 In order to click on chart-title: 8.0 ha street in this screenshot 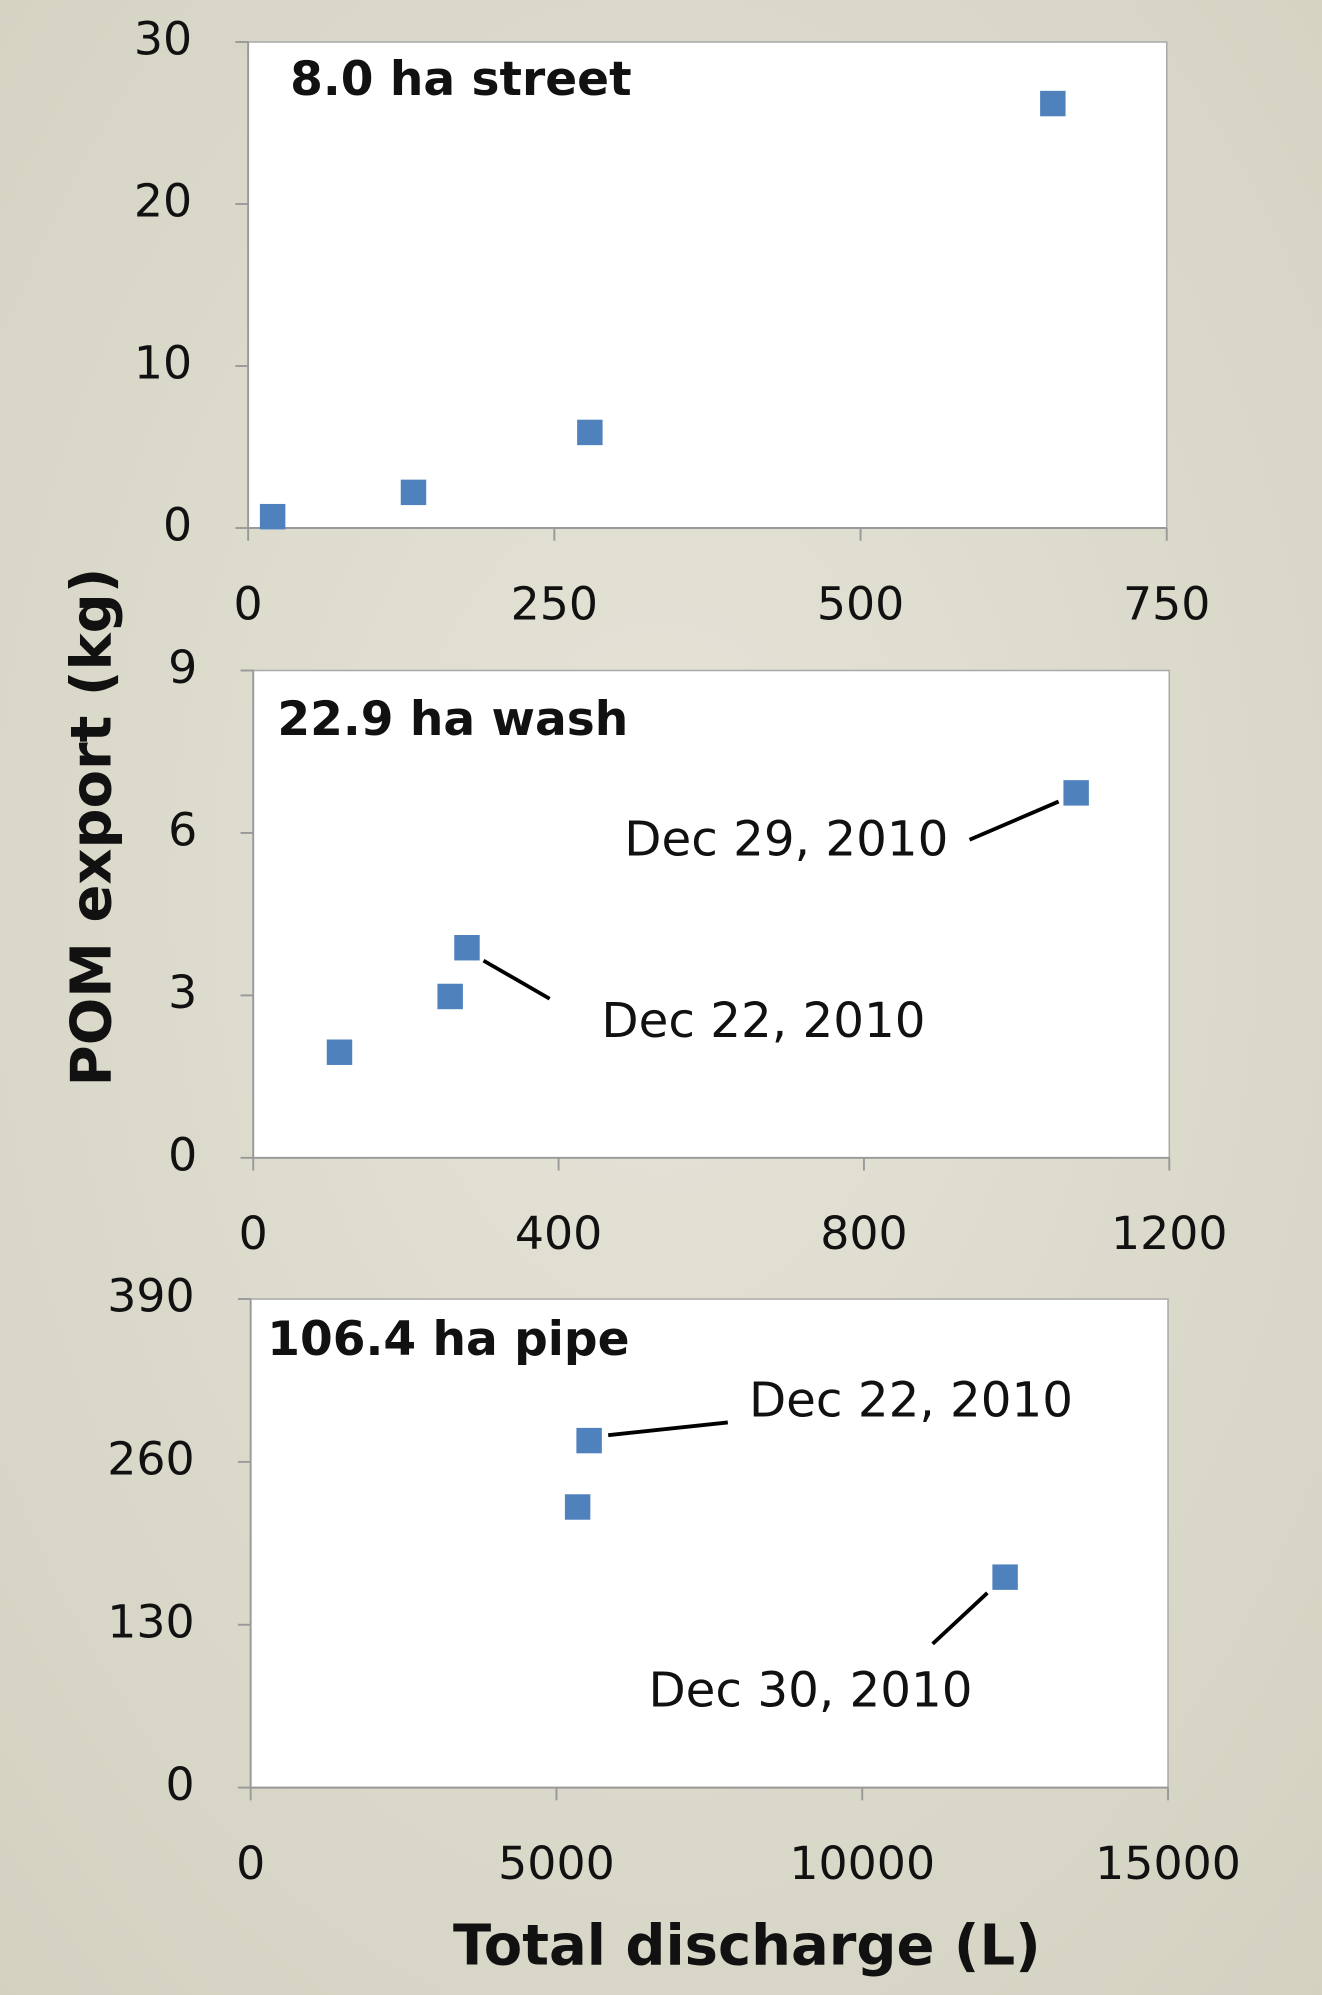, I will do `click(460, 79)`.